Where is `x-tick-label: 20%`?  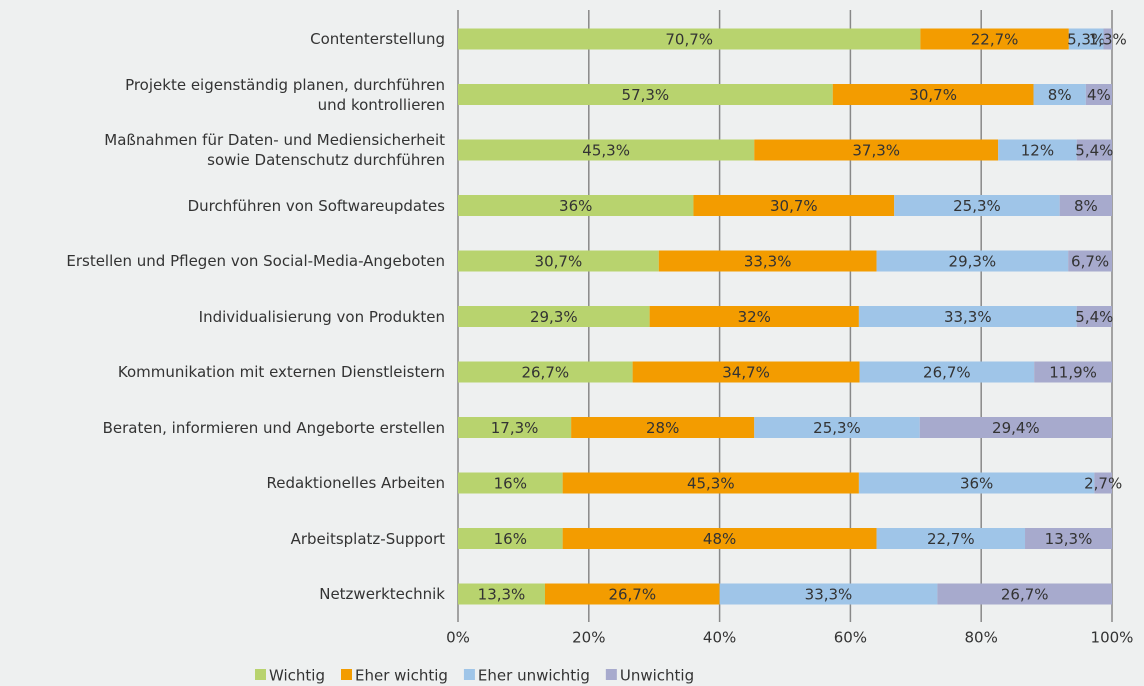 x-tick-label: 20% is located at coordinates (588, 638).